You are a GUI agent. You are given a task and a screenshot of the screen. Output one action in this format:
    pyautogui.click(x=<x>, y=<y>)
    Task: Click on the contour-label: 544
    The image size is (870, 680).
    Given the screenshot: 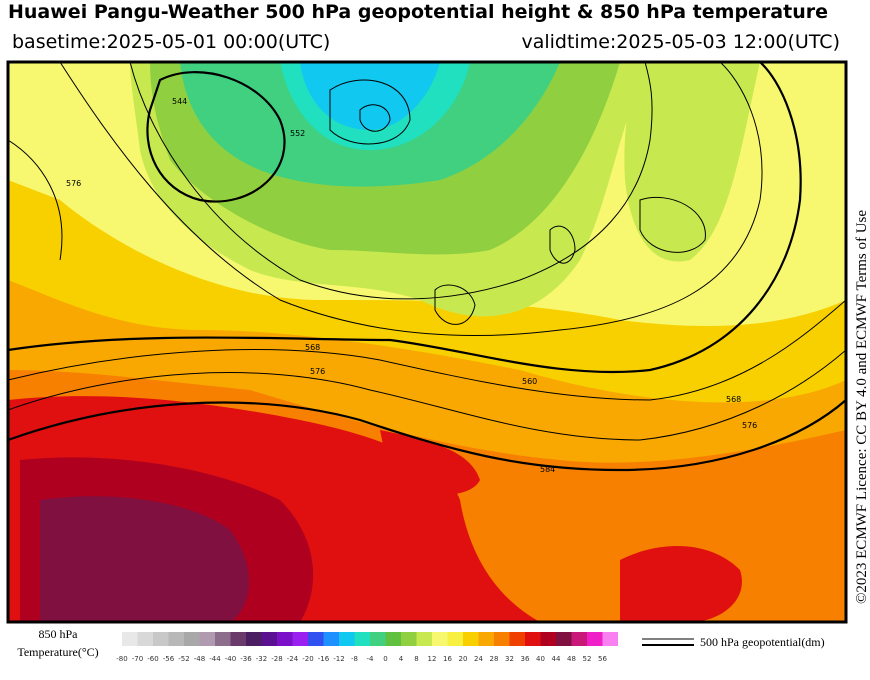 What is the action you would take?
    pyautogui.click(x=179, y=101)
    